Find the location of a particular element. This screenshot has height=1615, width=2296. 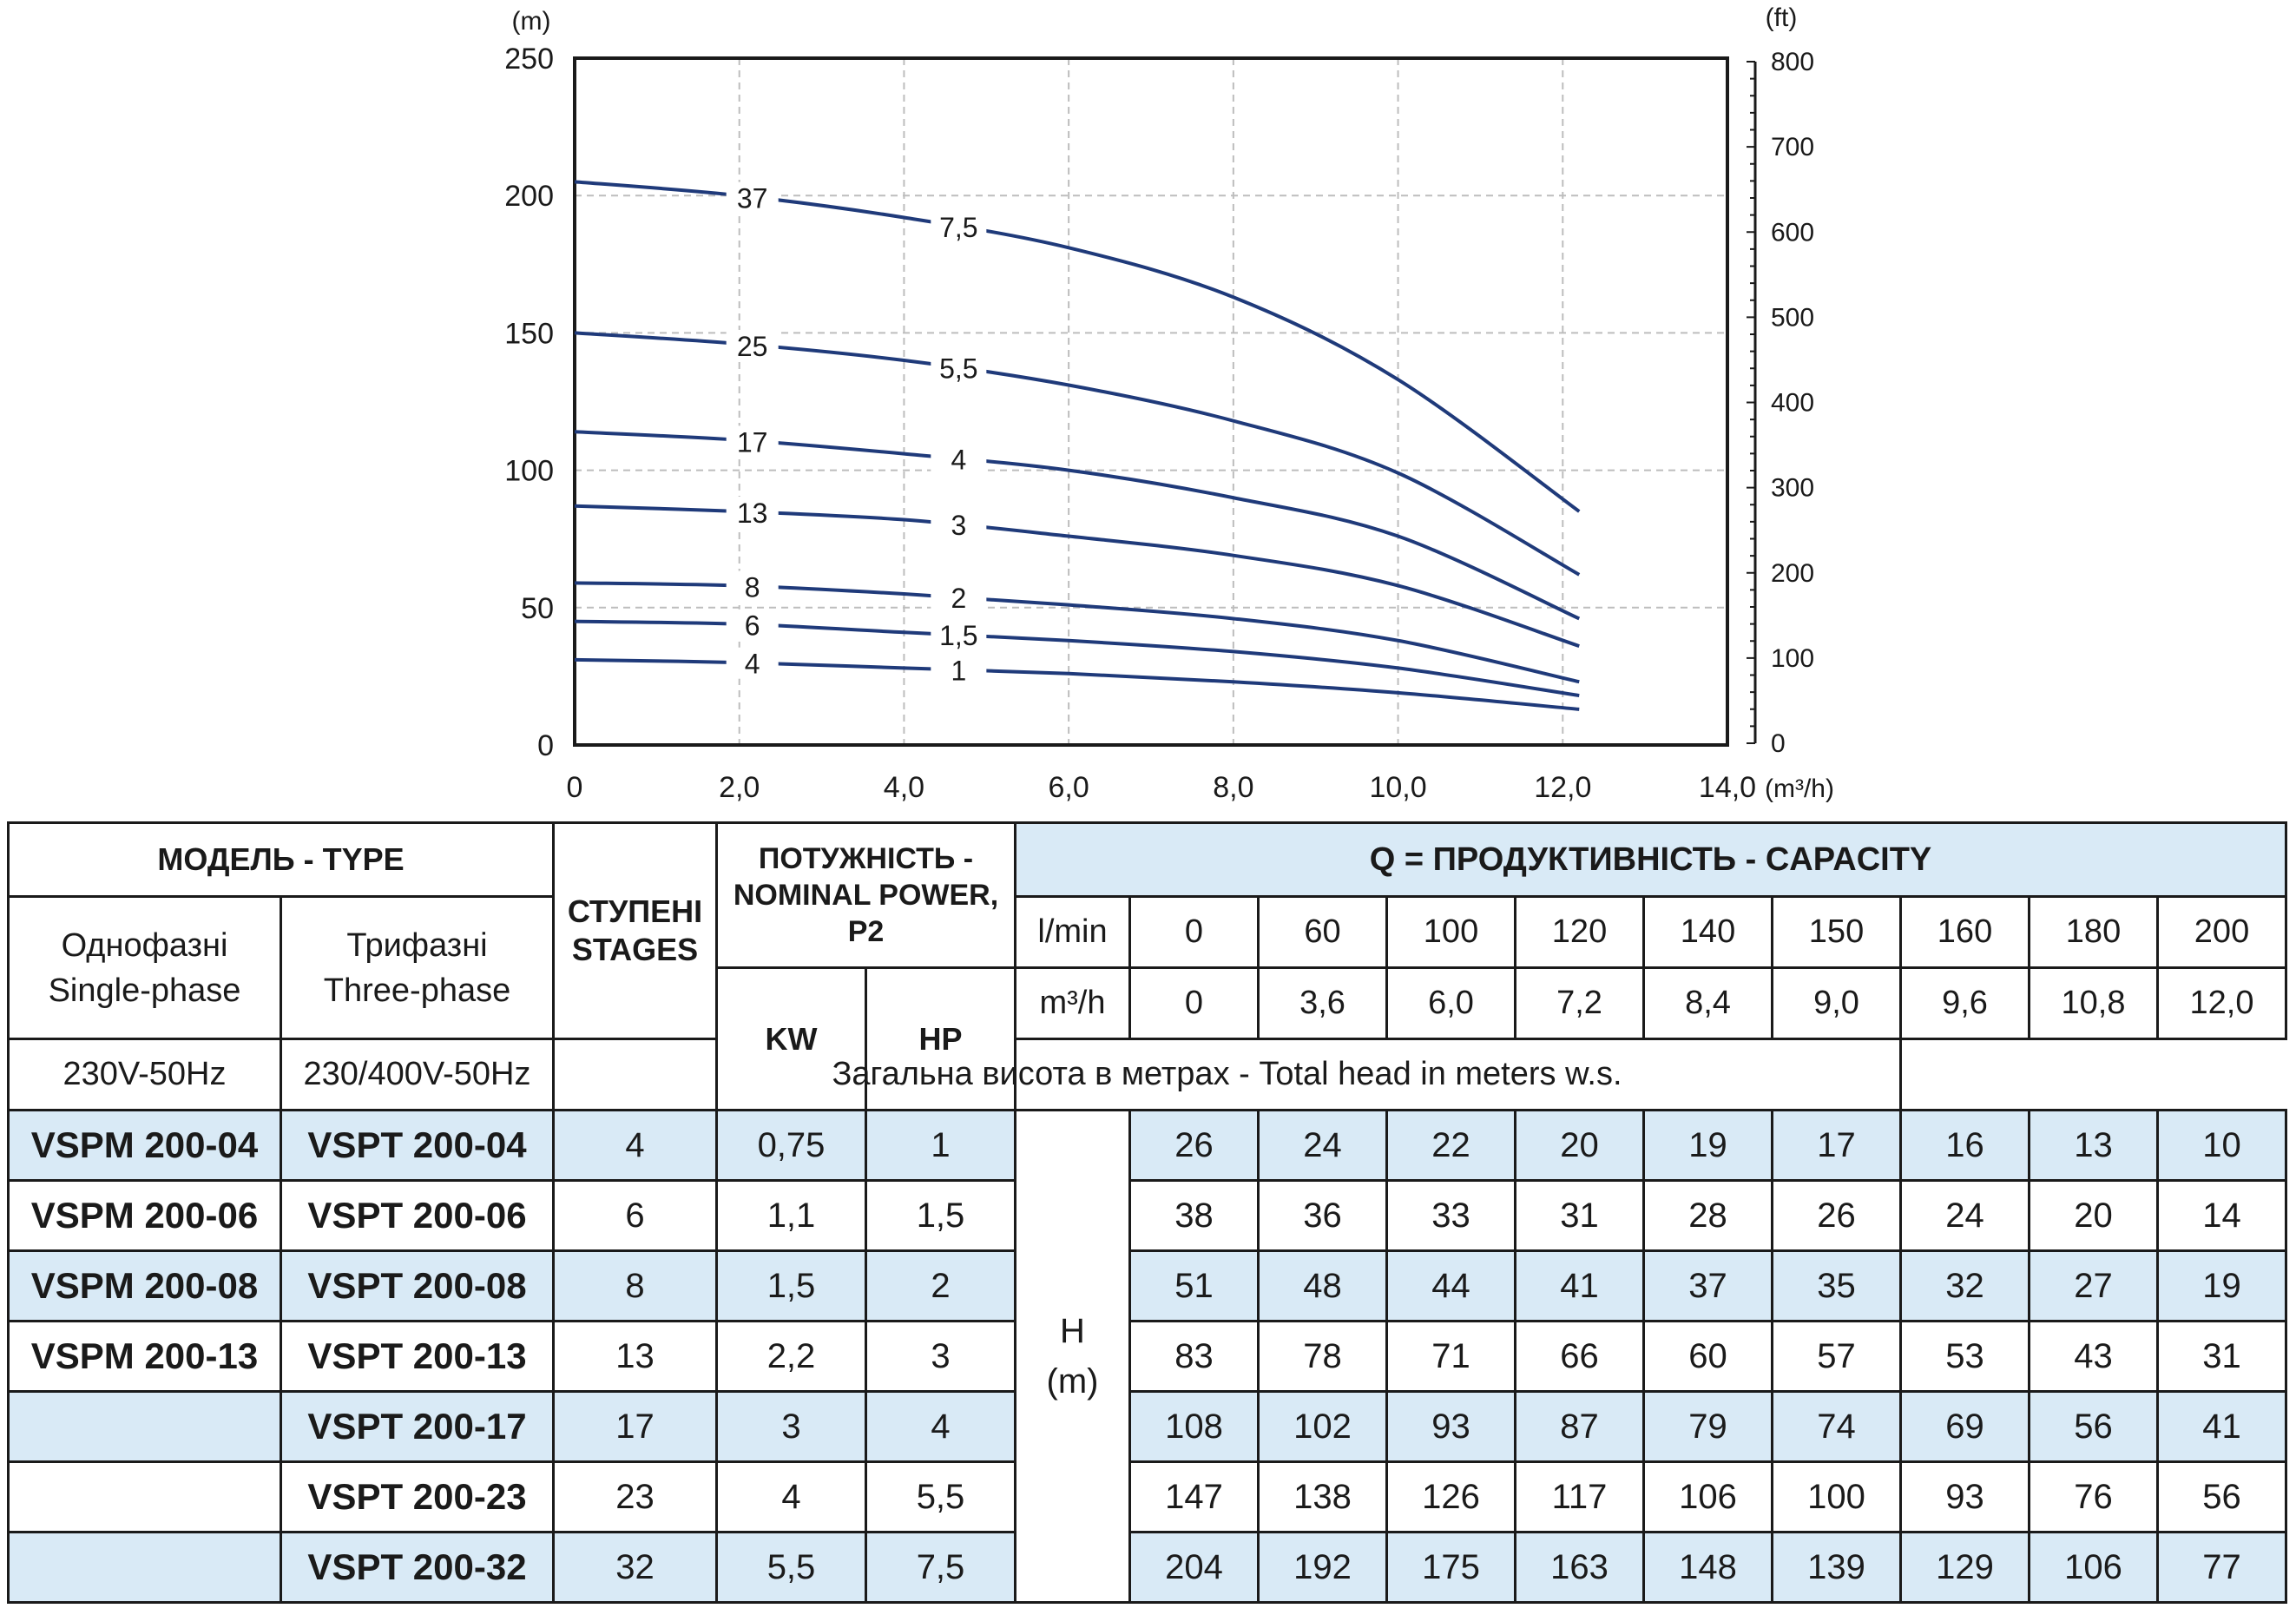

lmin-value: 0 is located at coordinates (1194, 932).